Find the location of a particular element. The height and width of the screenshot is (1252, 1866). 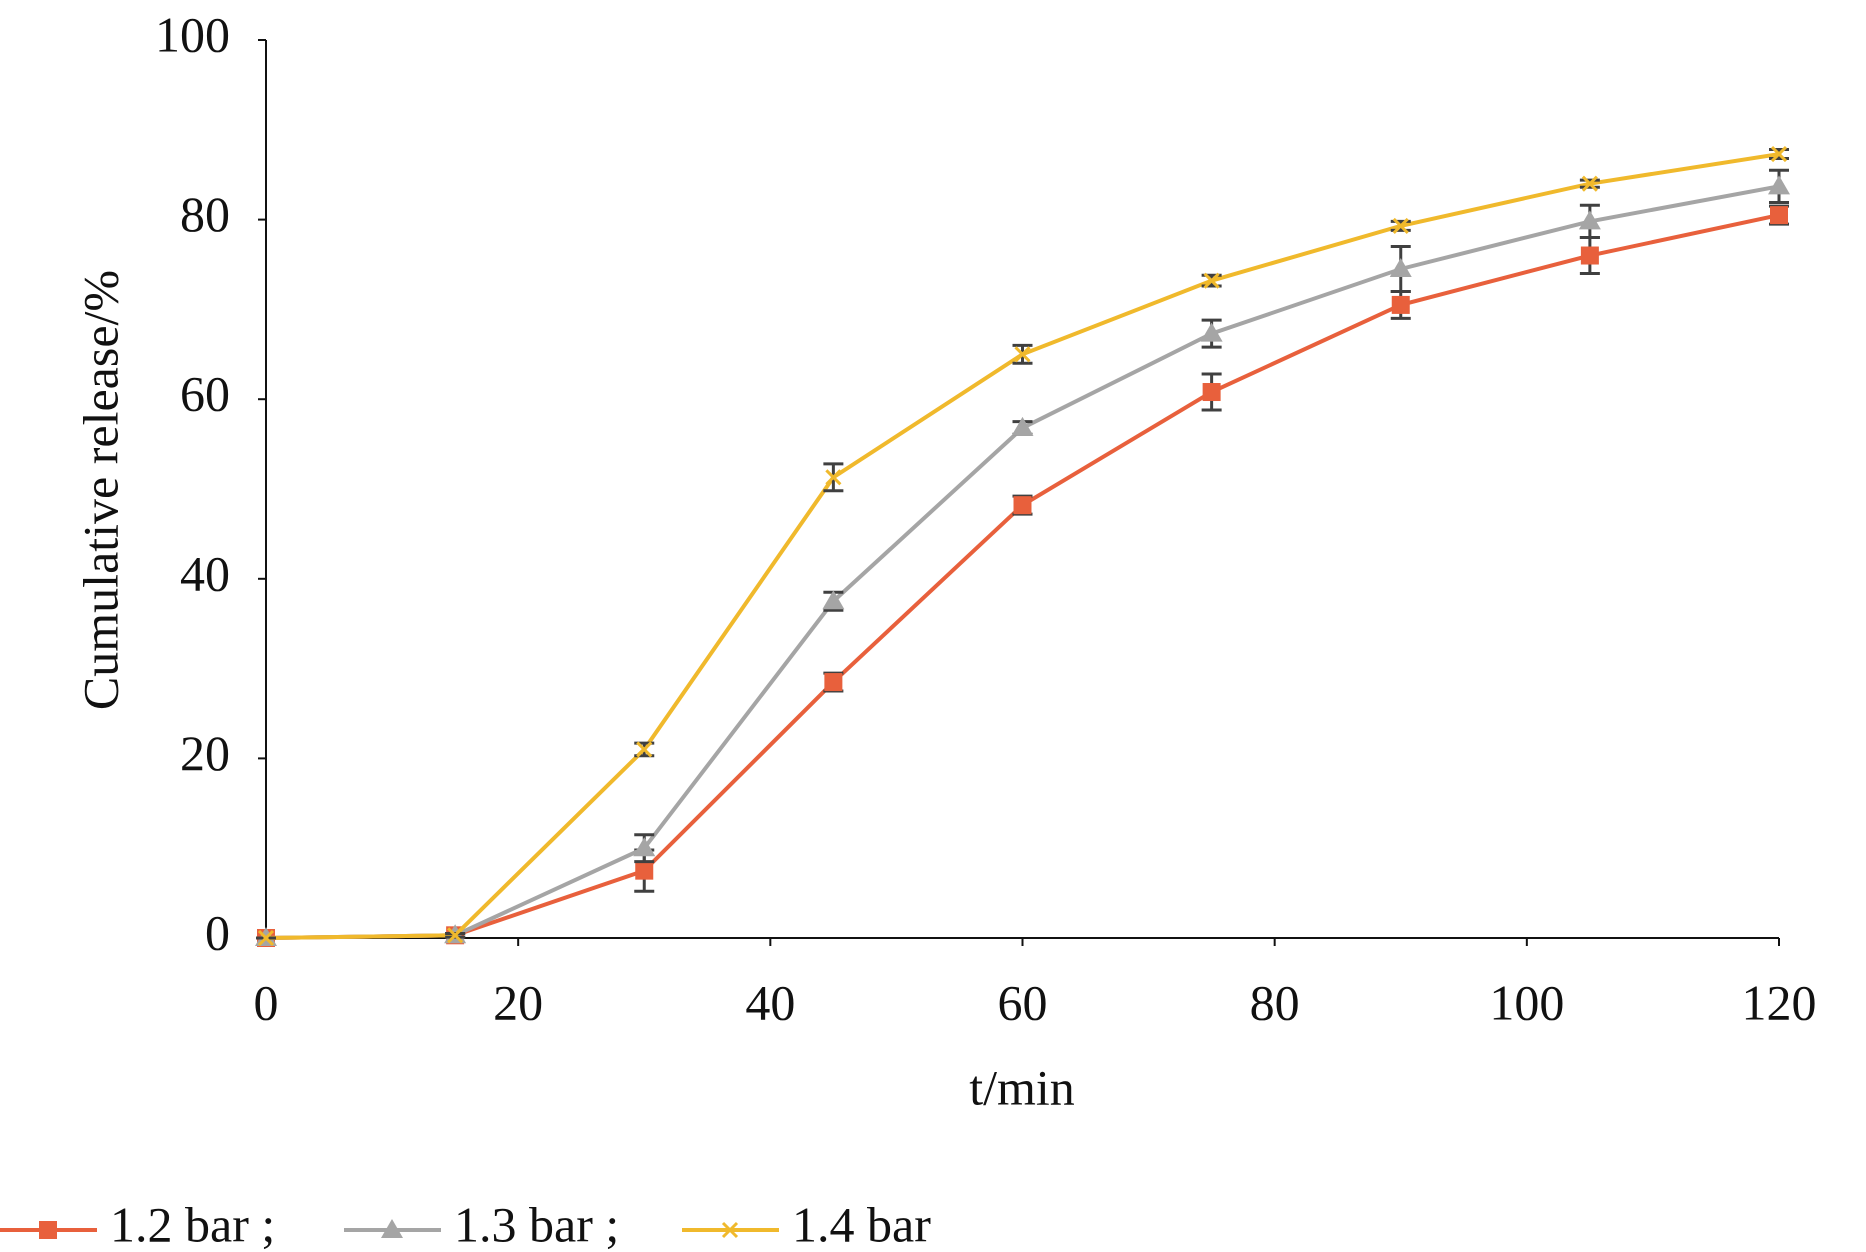

legend-label: 1.3 bar ; is located at coordinates (536, 1224).